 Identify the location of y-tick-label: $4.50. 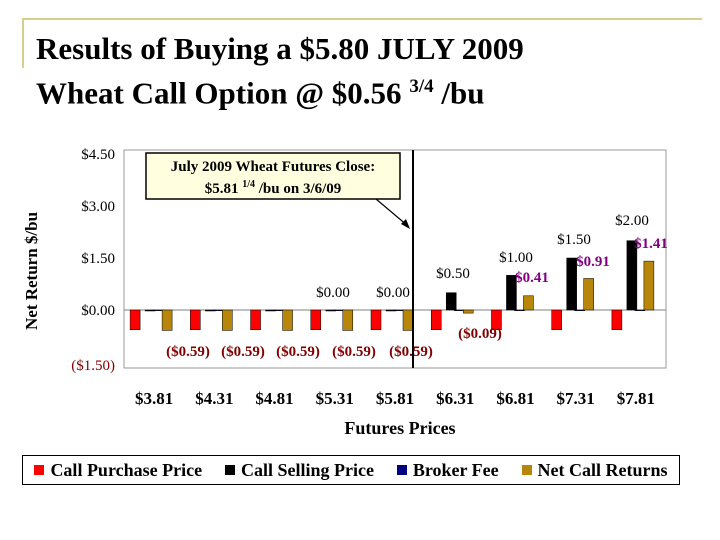
(98, 155).